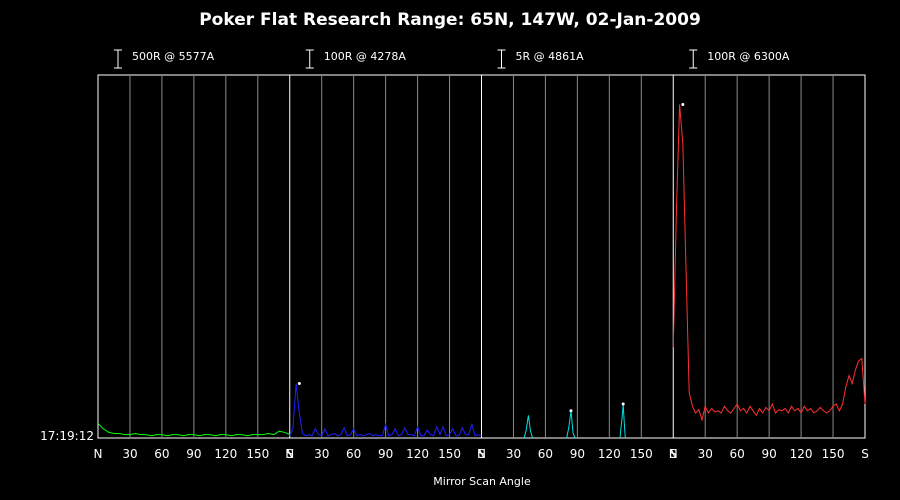  Describe the element at coordinates (193, 429) in the screenshot. I see `series-line-5577A` at that location.